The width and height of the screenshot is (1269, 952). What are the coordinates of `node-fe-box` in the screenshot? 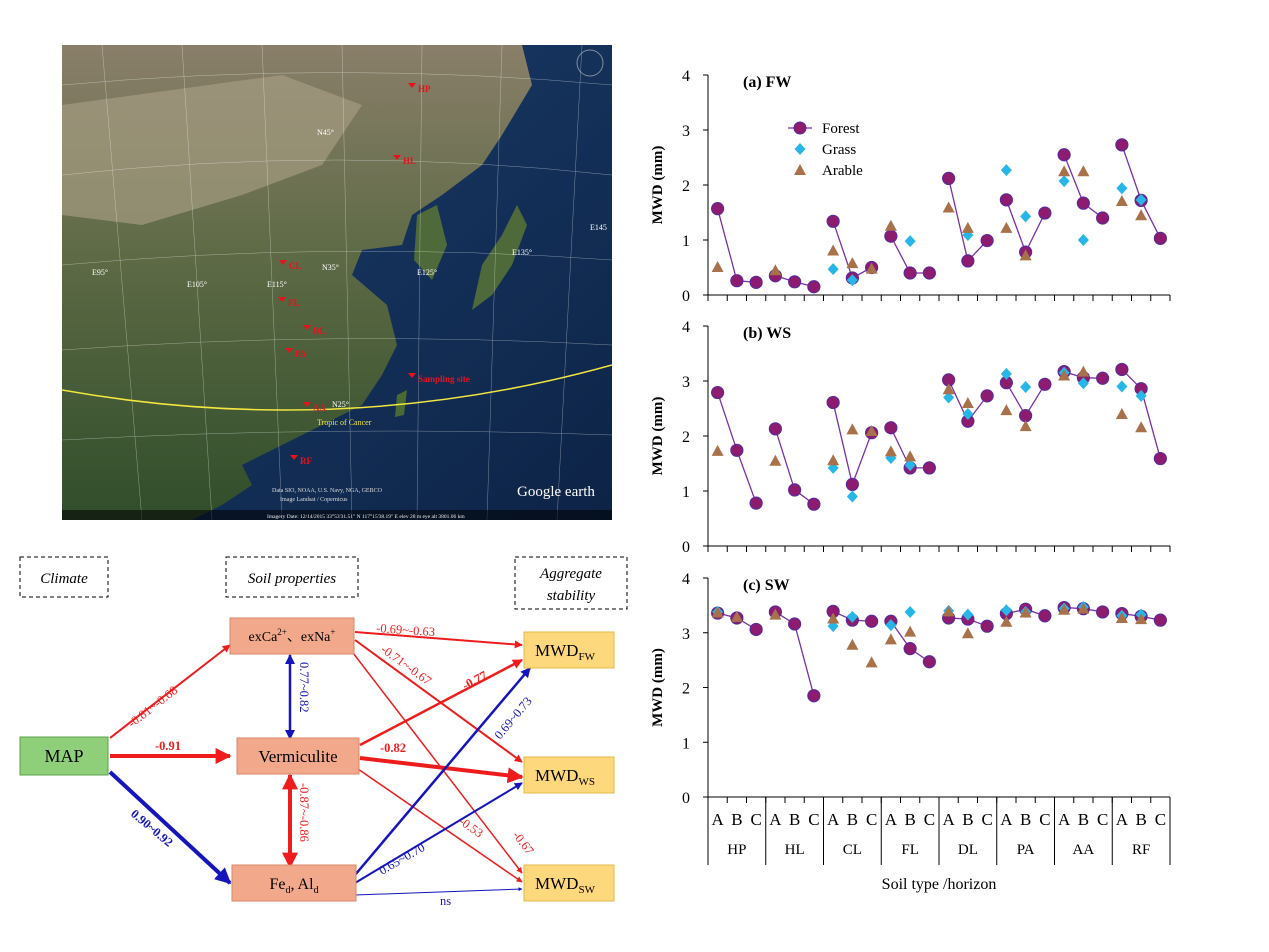 It's located at (294, 883).